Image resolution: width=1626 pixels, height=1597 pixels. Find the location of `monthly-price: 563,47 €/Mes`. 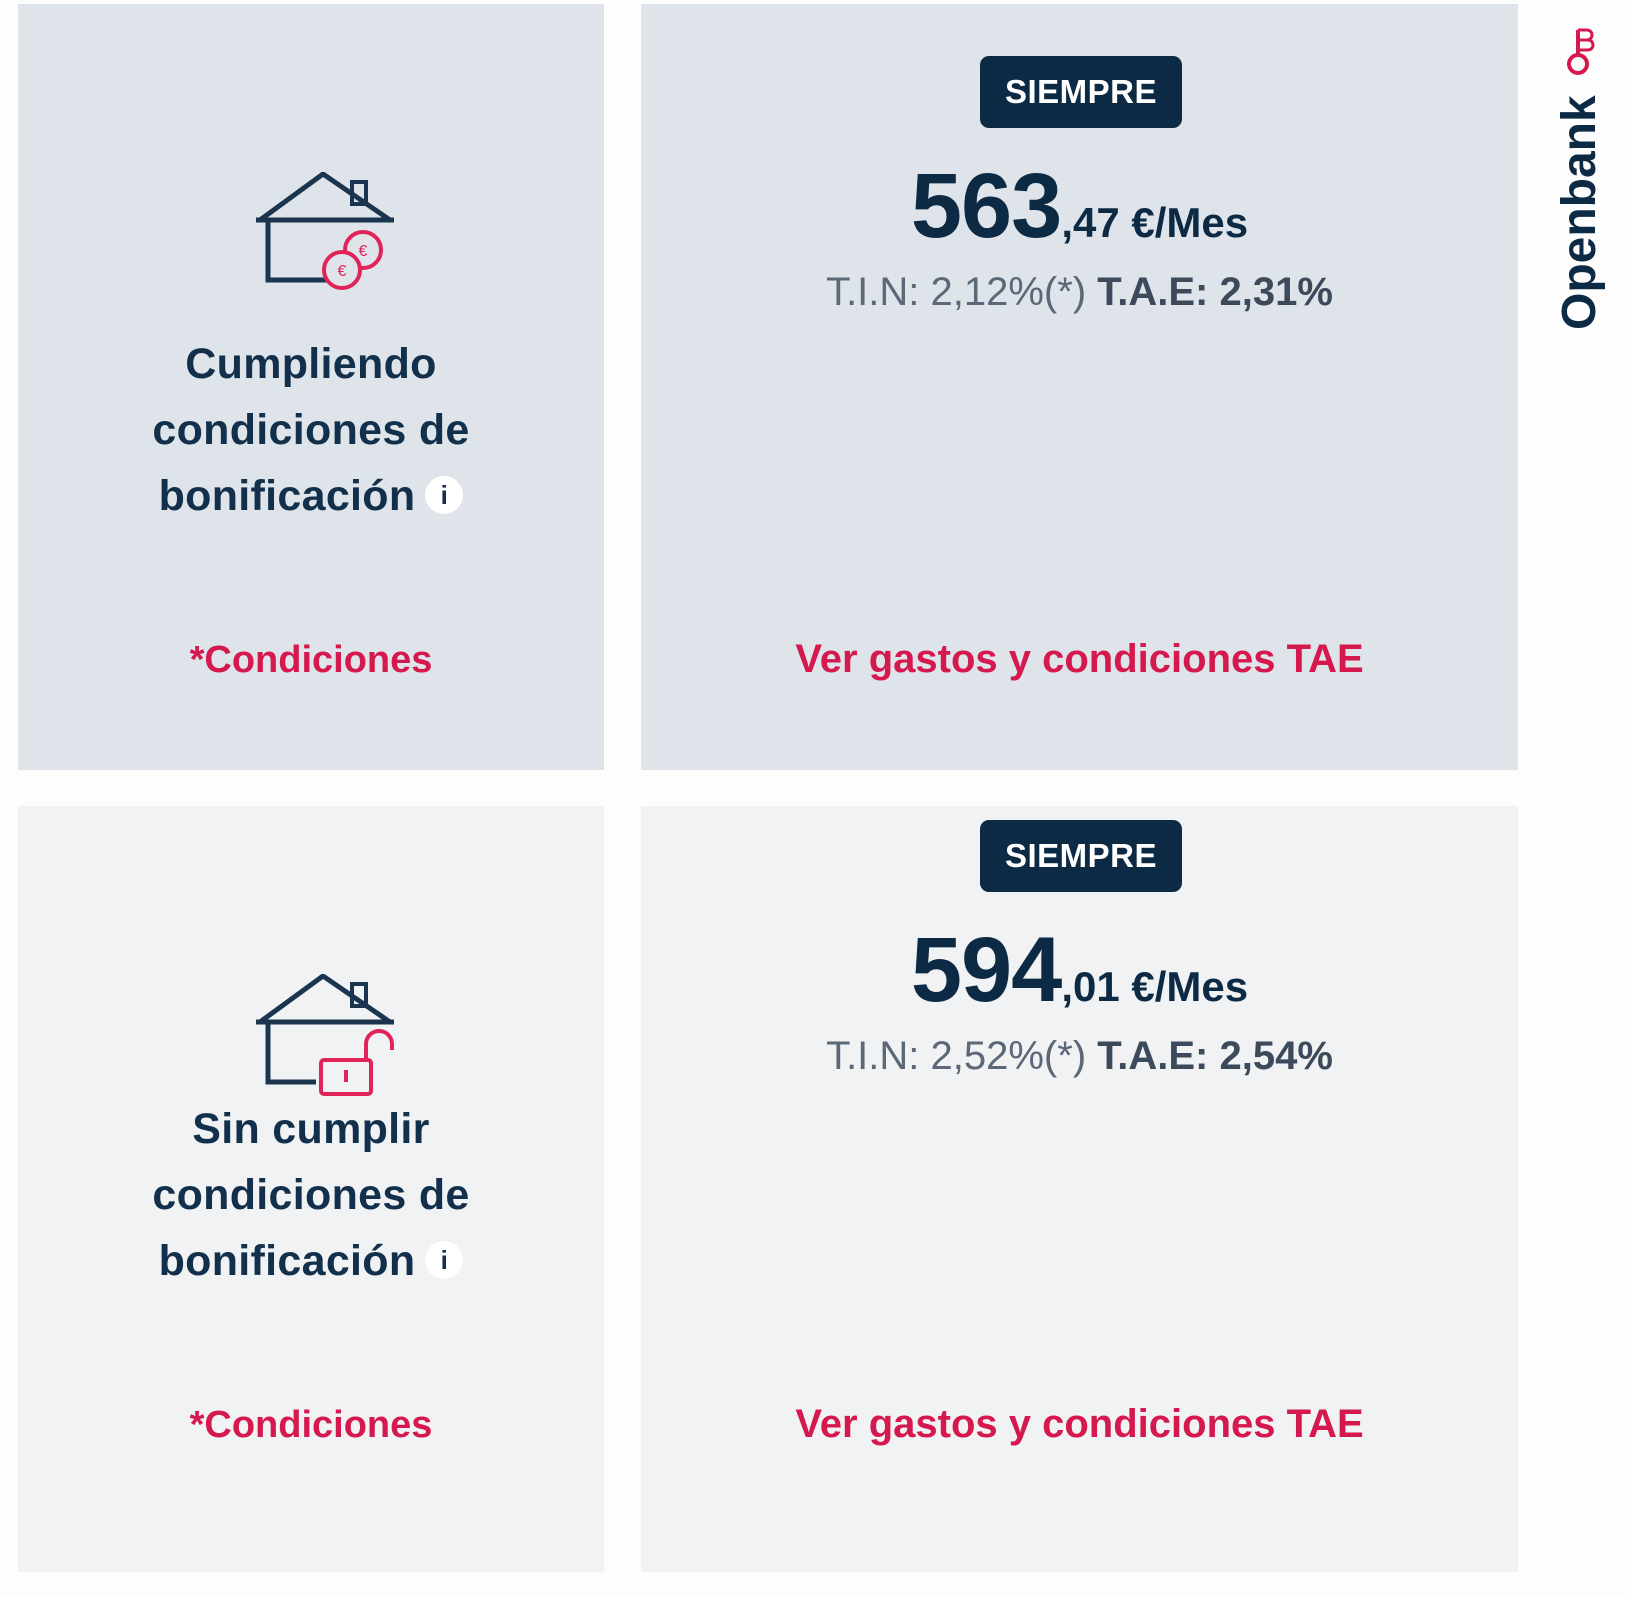

monthly-price: 563,47 €/Mes is located at coordinates (1079, 206).